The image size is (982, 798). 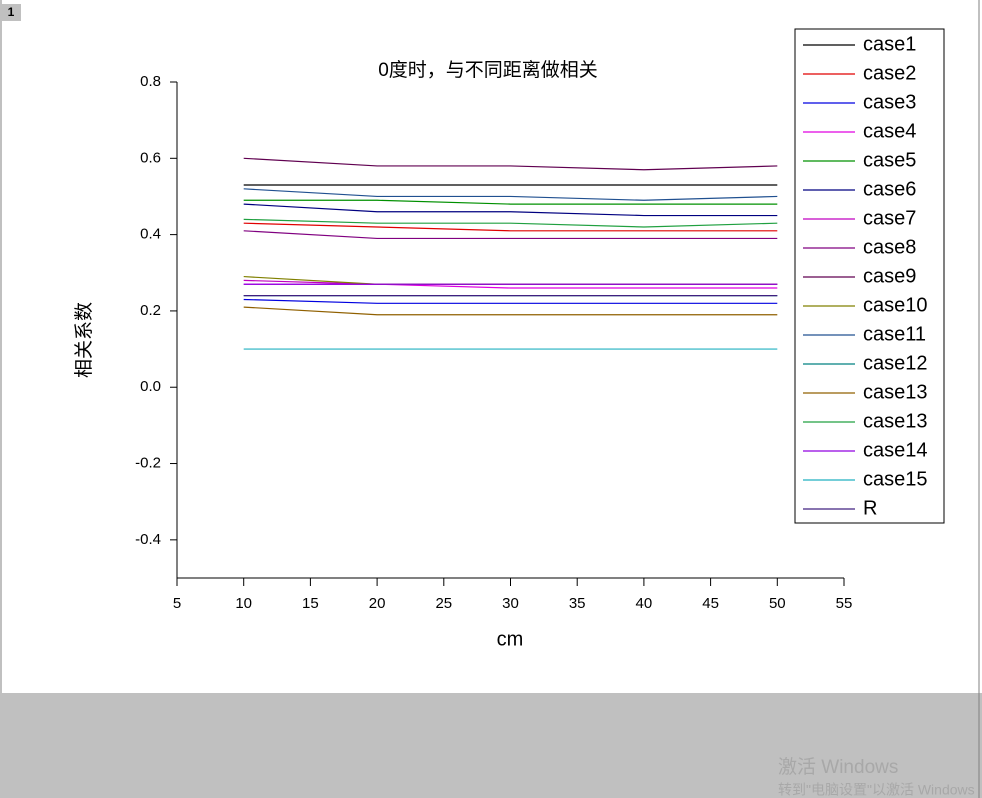 What do you see at coordinates (443, 603) in the screenshot?
I see `x-tick-label: 25` at bounding box center [443, 603].